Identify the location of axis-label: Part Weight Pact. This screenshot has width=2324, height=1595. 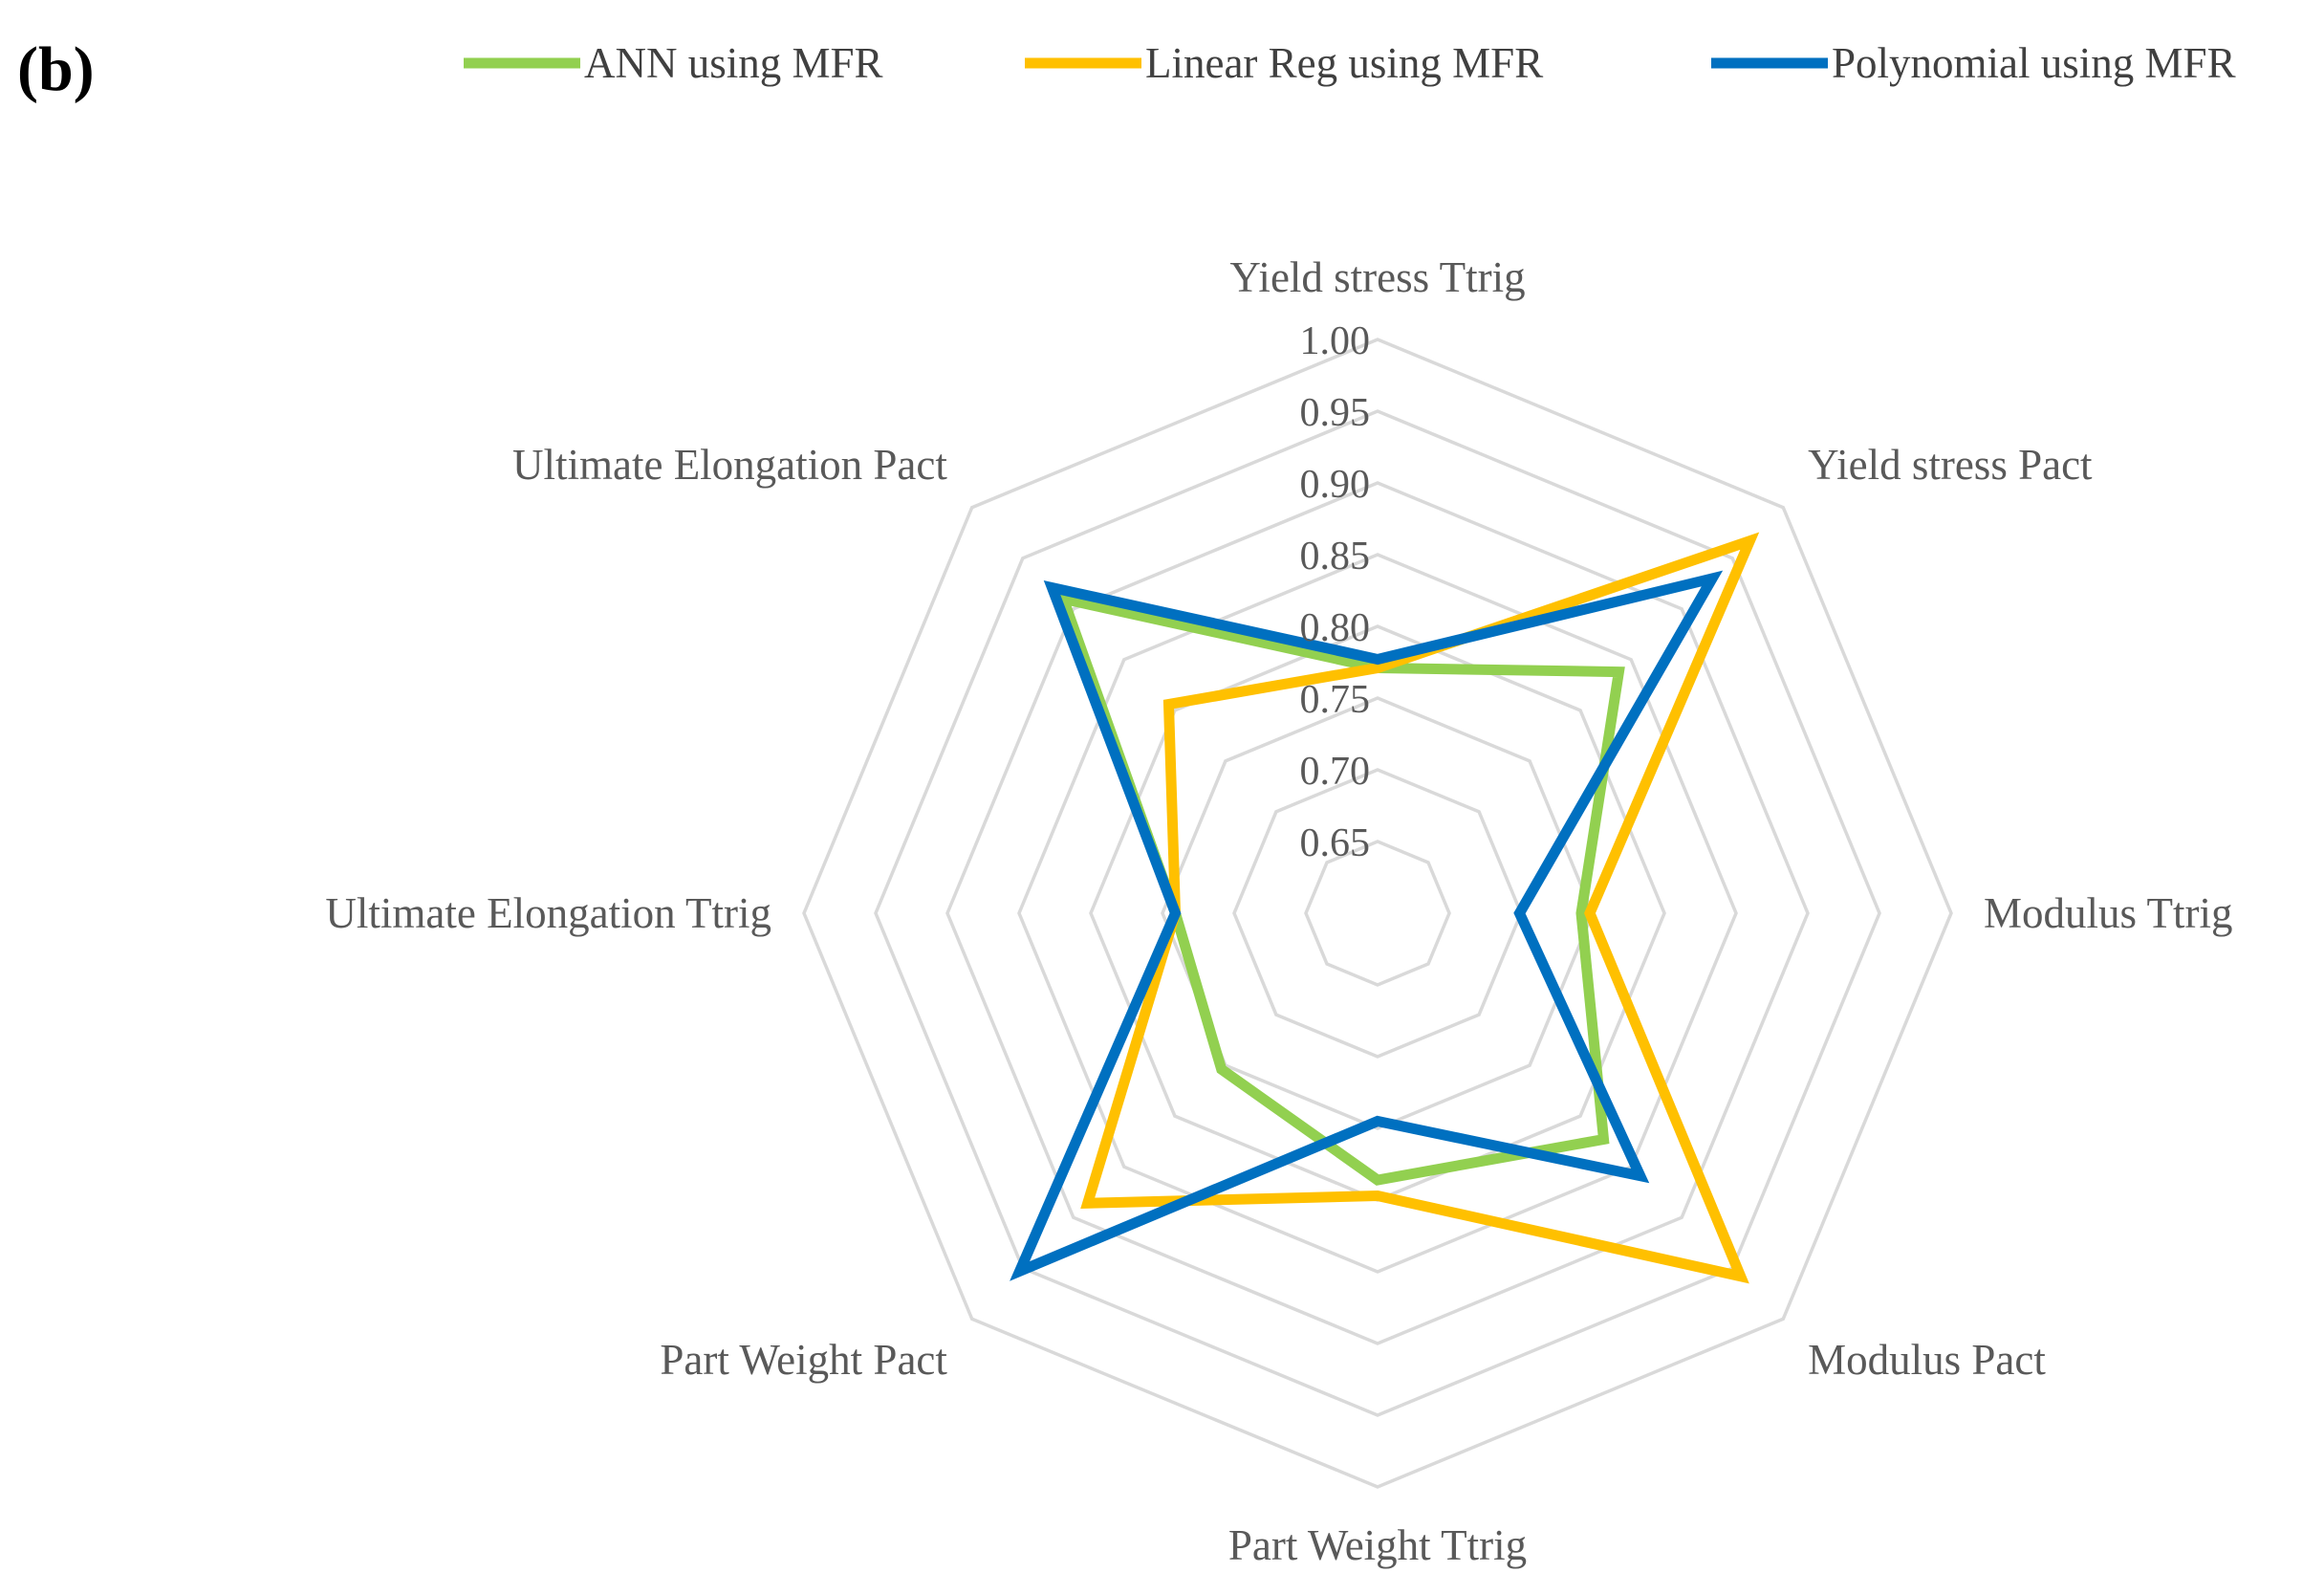
(803, 1360).